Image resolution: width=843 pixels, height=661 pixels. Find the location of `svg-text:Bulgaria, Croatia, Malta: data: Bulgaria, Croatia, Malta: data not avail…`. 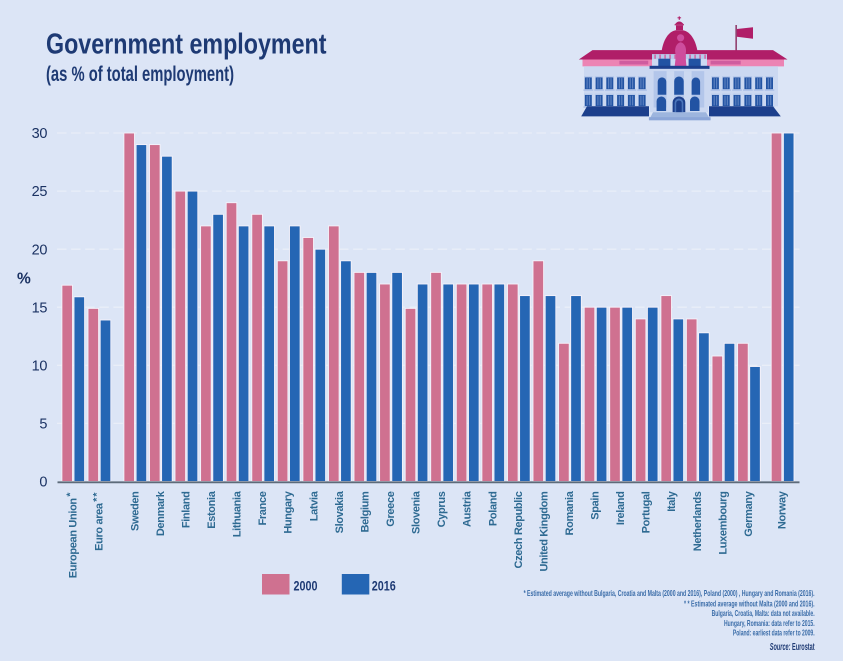

svg-text:Bulgaria, Croatia, Malta: data: Bulgaria, Croatia, Malta: data not avail… is located at coordinates (763, 613).